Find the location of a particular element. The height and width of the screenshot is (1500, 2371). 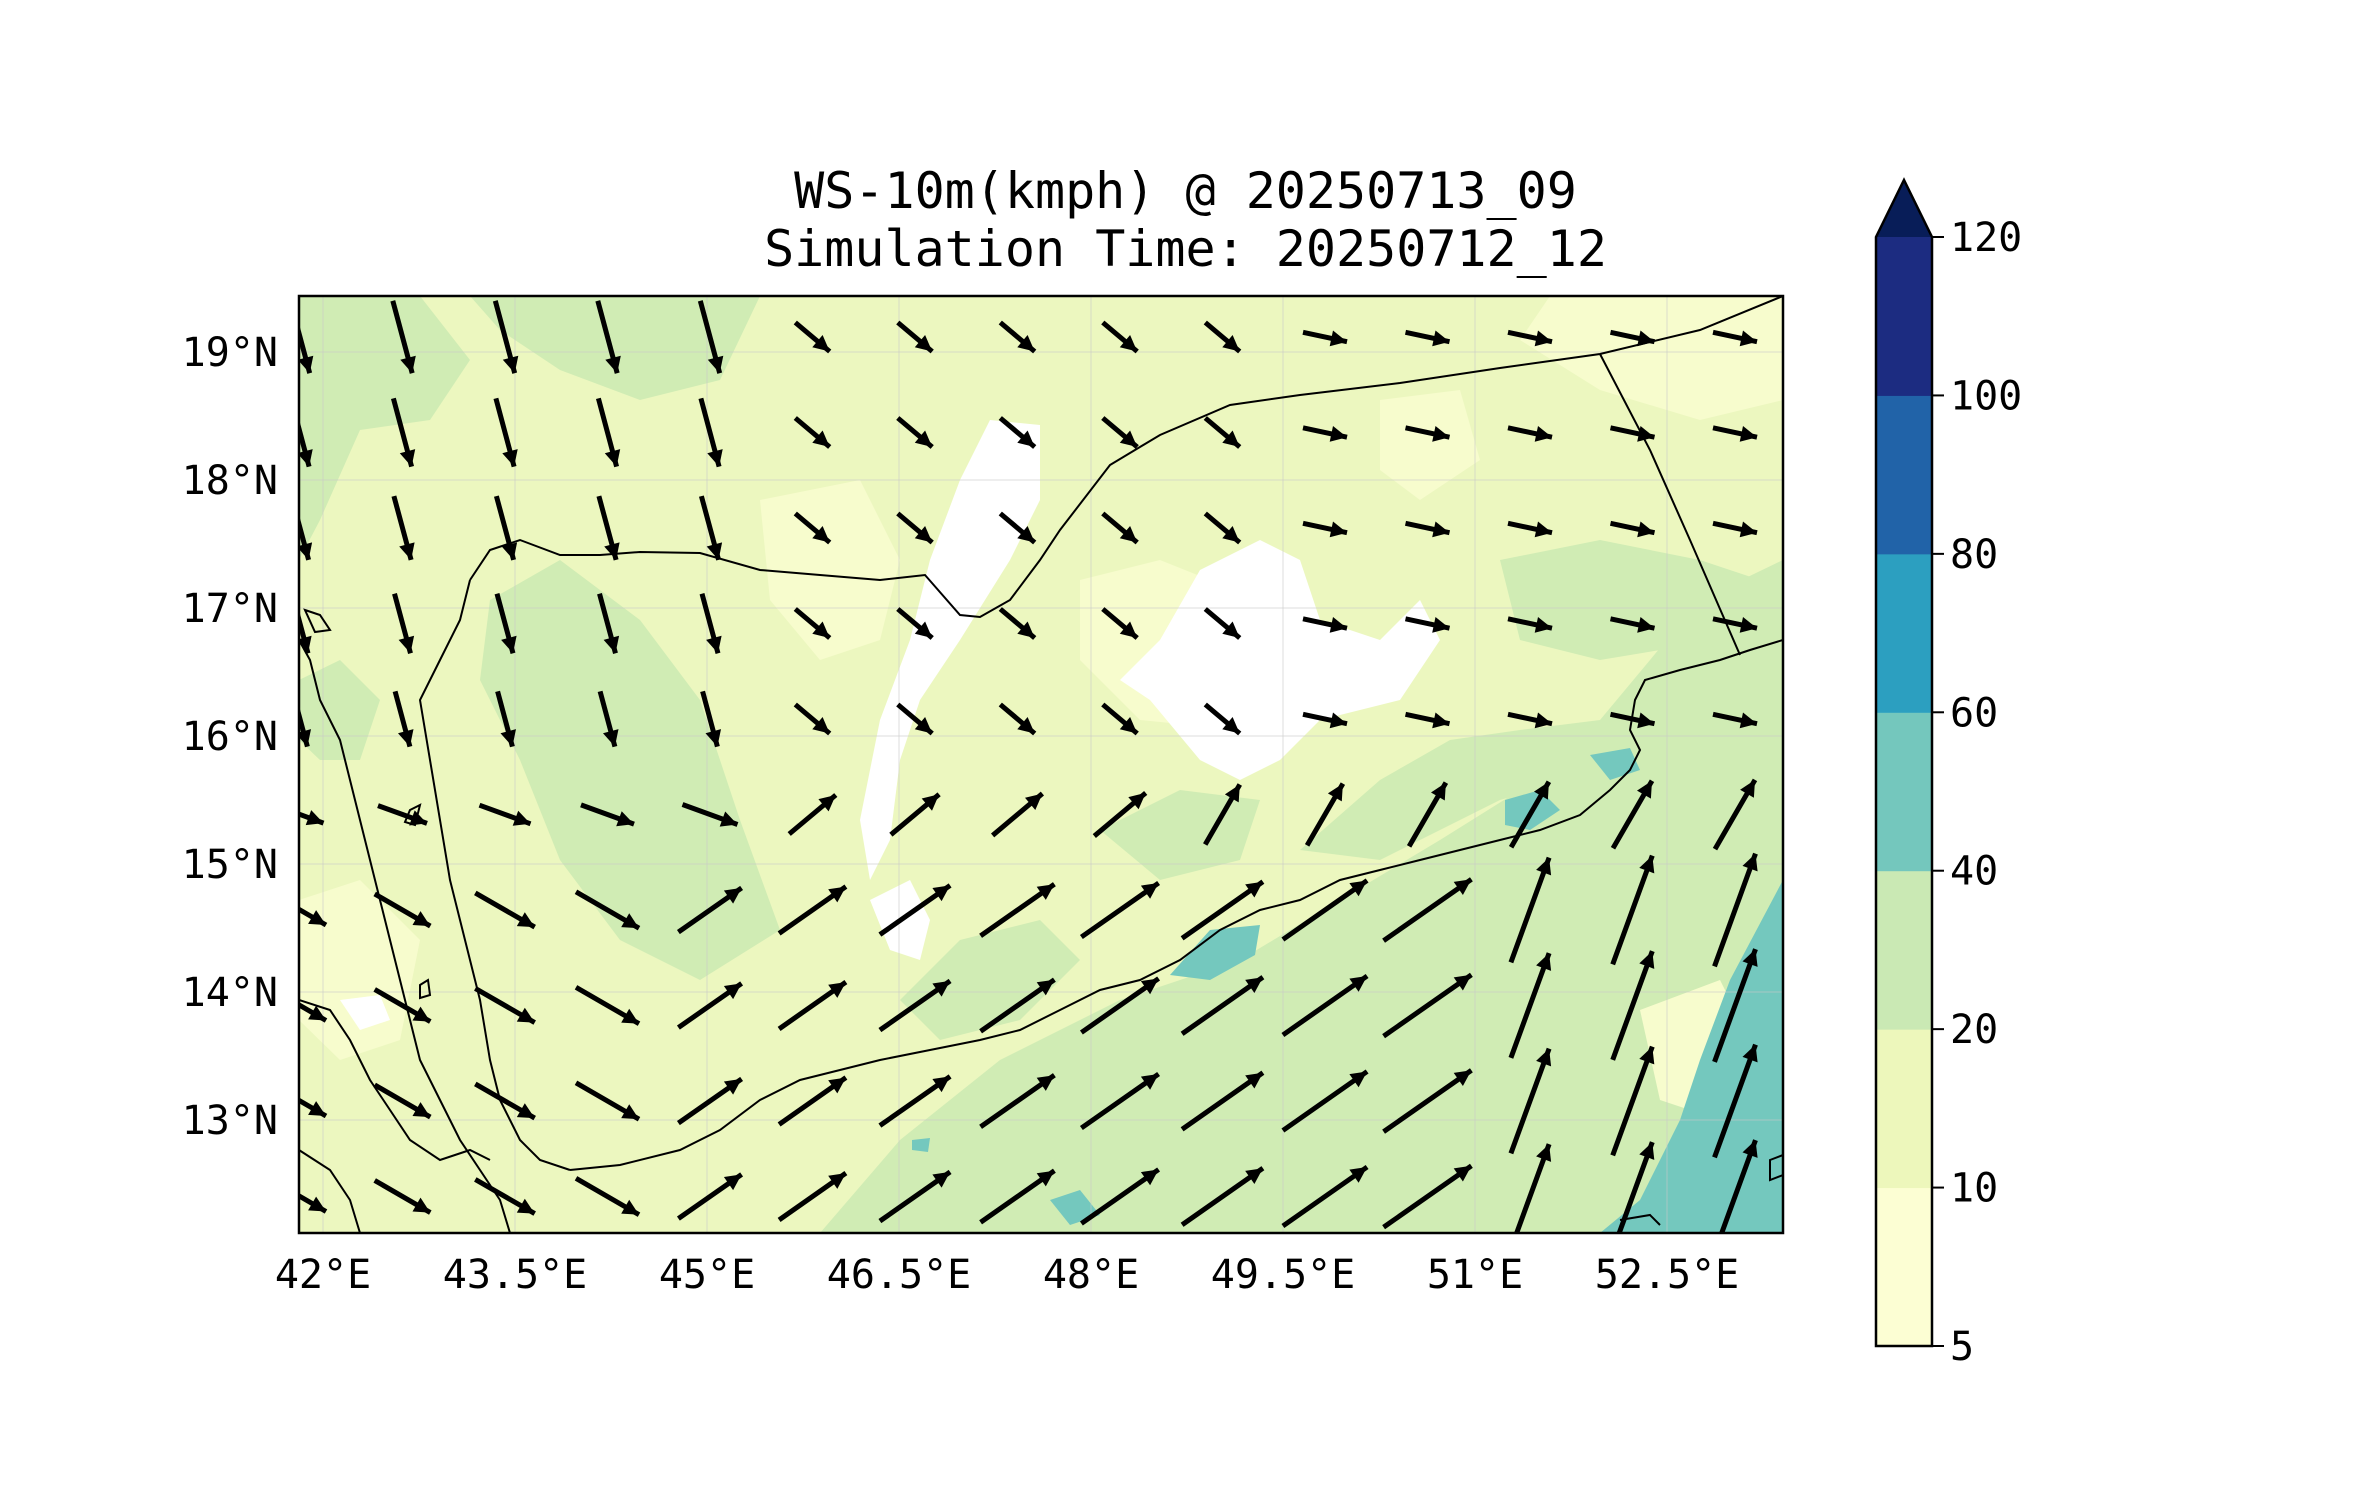

y-tick-label: 14°N is located at coordinates (230, 993).